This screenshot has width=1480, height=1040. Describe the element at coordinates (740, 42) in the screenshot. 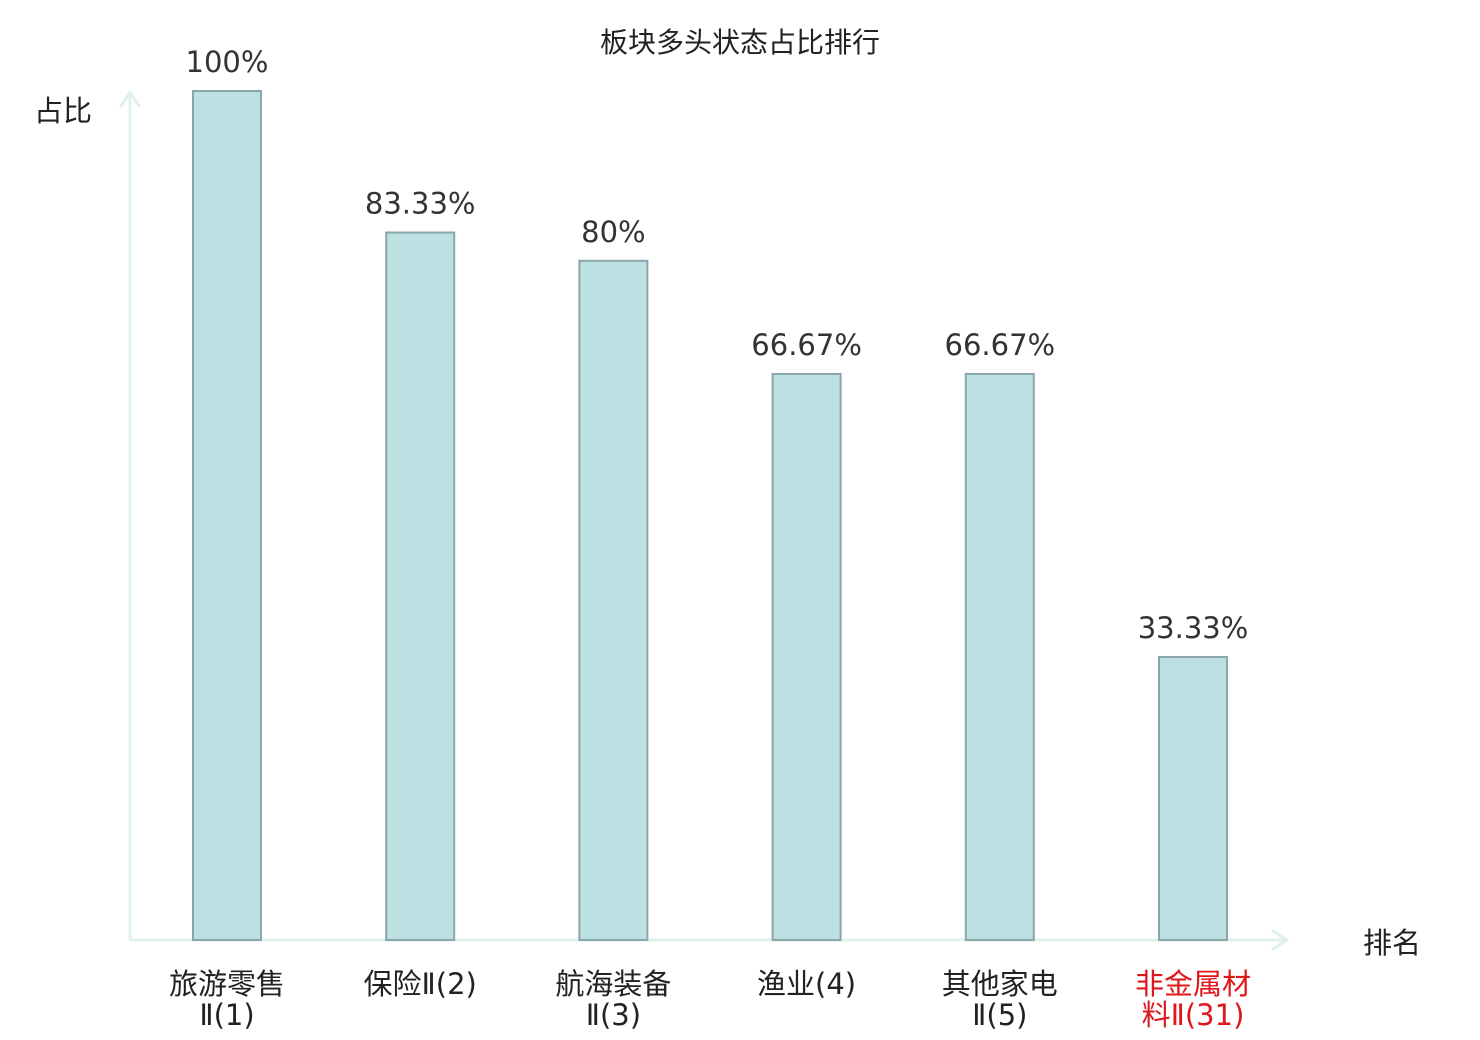

I see `chart-title: 板块多头状态占比排行` at that location.